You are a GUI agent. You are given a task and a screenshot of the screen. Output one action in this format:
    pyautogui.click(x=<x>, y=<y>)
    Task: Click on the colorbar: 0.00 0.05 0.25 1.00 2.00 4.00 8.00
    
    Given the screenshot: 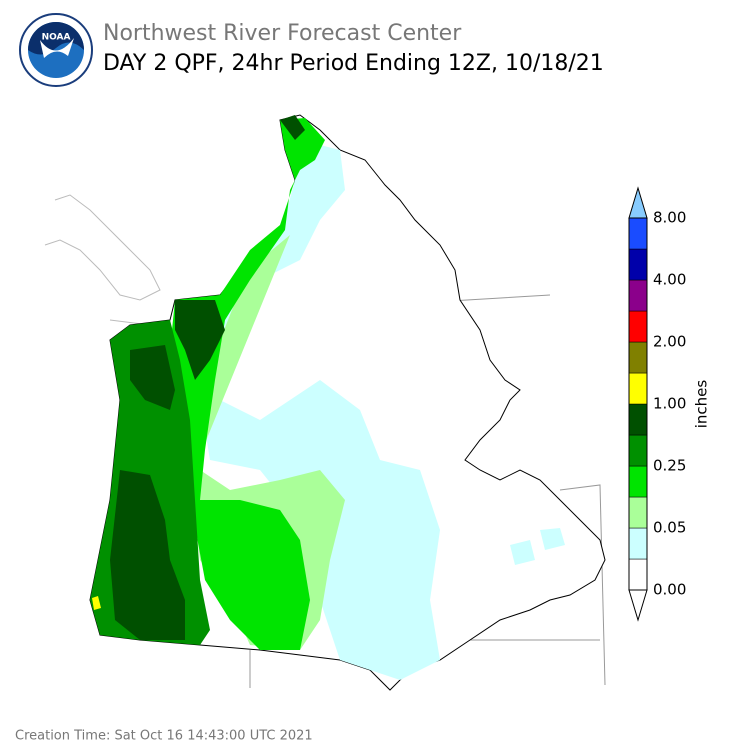 What is the action you would take?
    pyautogui.click(x=657, y=404)
    